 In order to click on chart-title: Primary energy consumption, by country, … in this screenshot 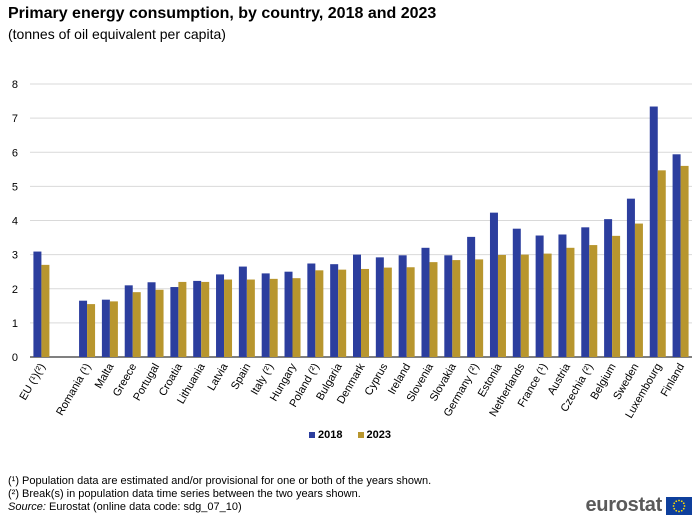, I will do `click(222, 13)`.